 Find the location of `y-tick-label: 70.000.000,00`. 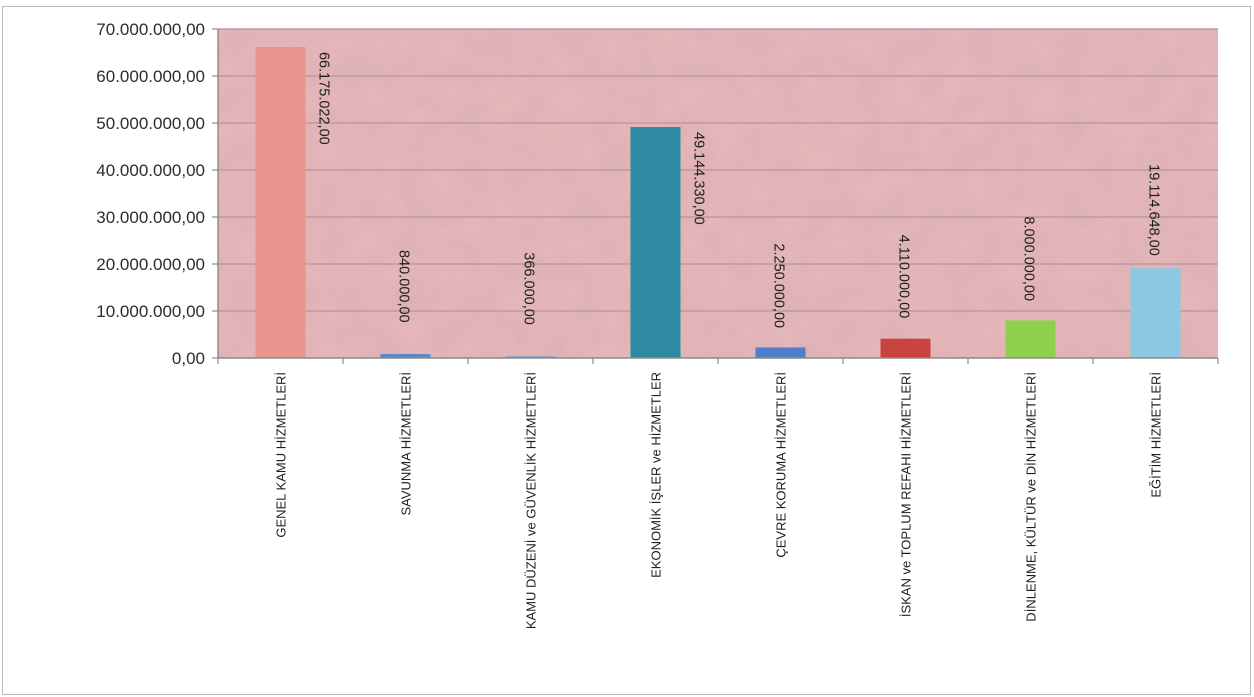

y-tick-label: 70.000.000,00 is located at coordinates (150, 29).